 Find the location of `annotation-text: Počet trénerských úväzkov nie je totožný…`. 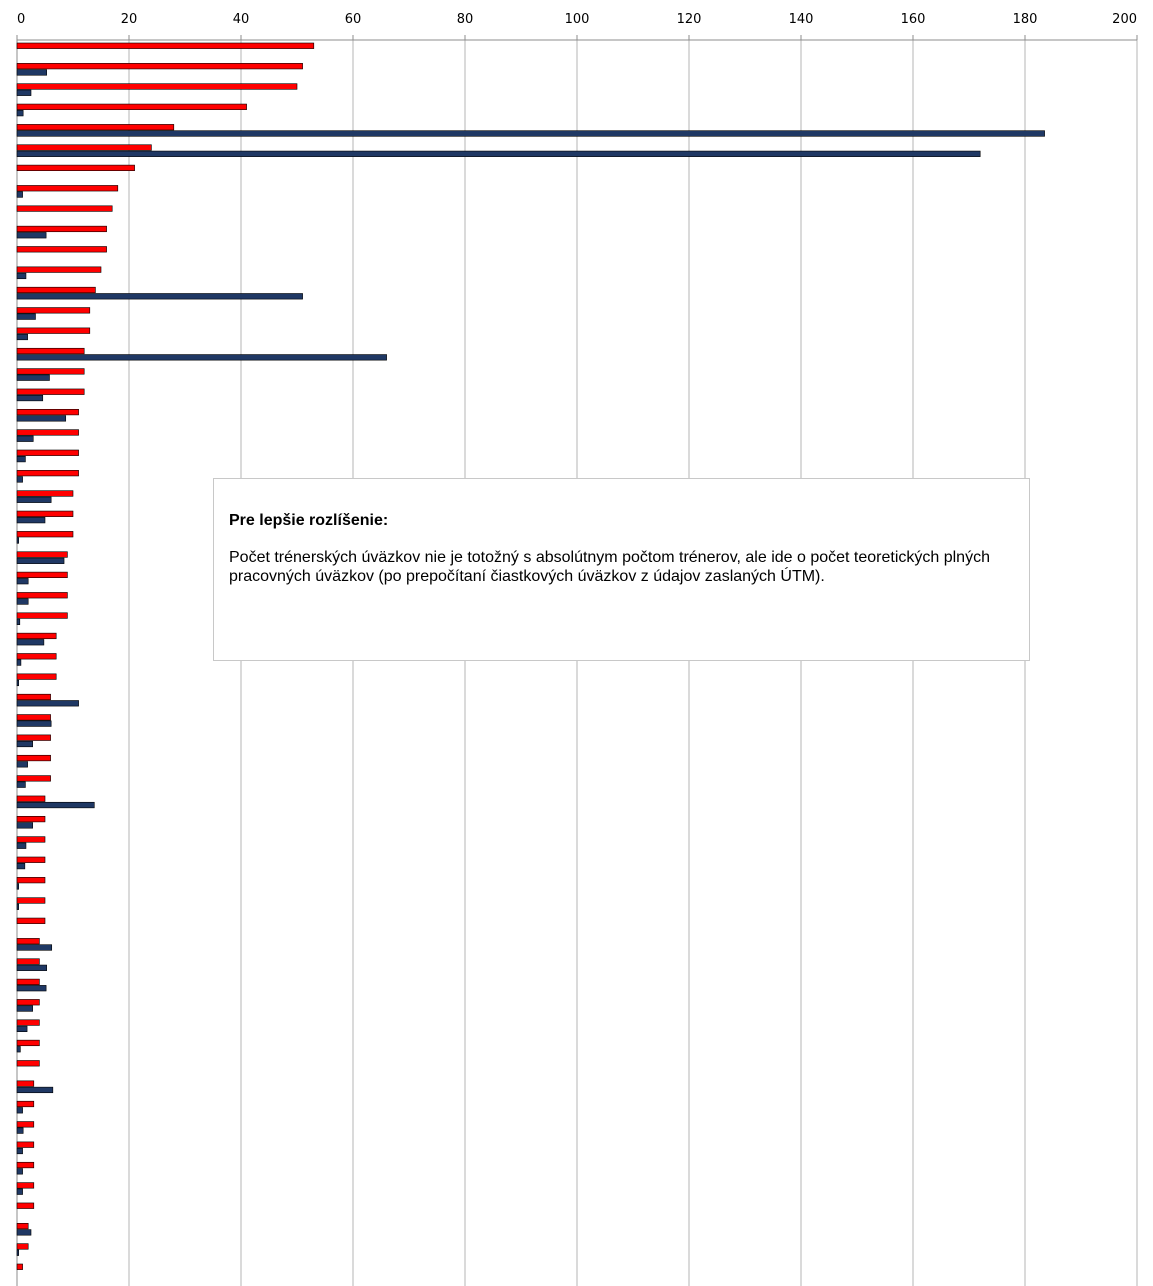

annotation-text: Počet trénerských úväzkov nie je totožný… is located at coordinates (609, 567).